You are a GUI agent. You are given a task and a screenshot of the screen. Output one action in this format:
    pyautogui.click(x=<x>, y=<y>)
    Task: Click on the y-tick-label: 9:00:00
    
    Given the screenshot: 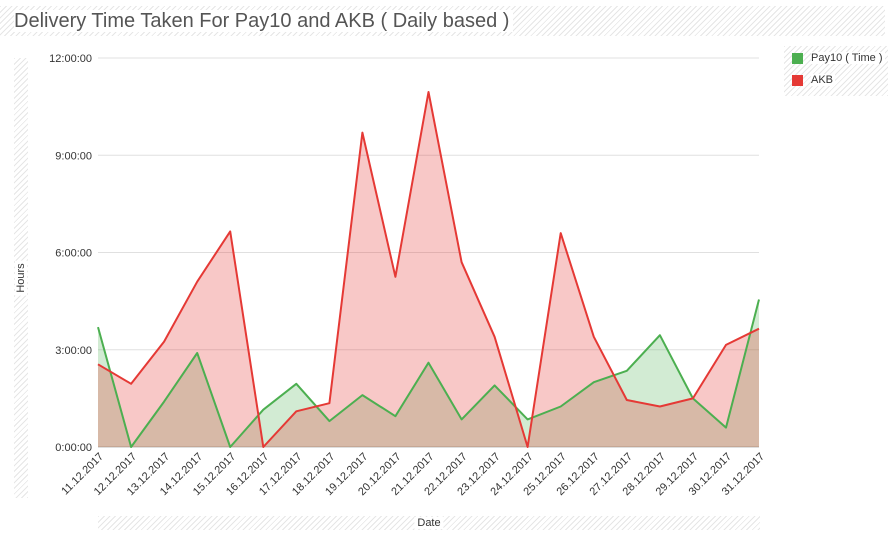 What is the action you would take?
    pyautogui.click(x=73, y=156)
    